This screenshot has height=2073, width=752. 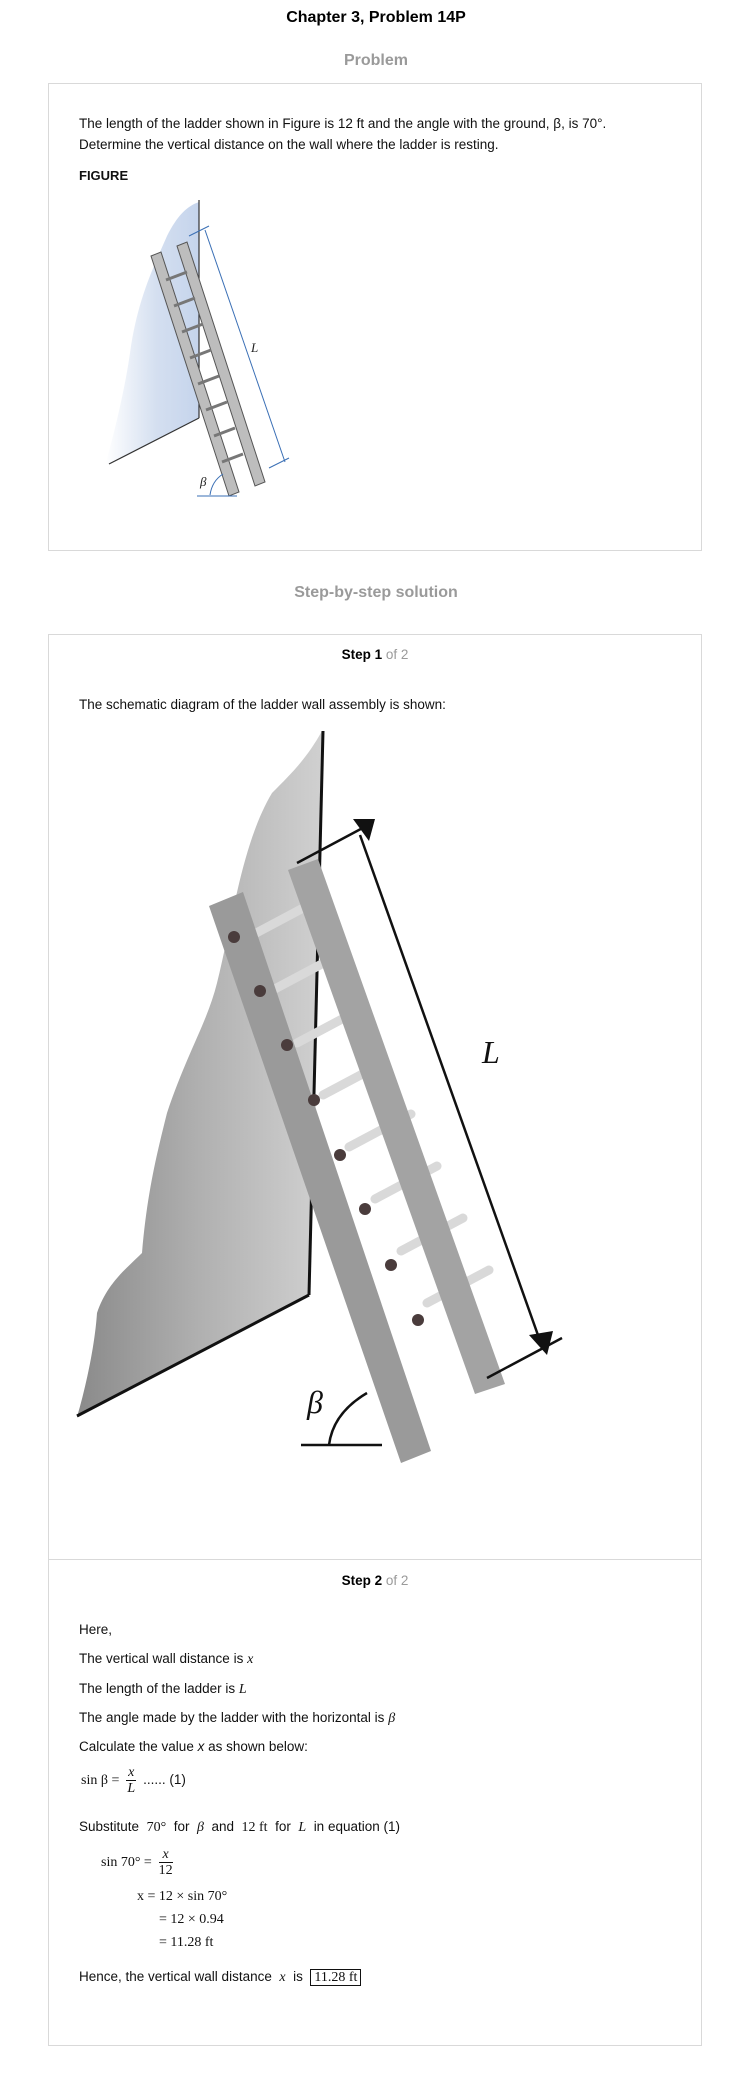 I want to click on wall-shading, so click(x=152, y=334).